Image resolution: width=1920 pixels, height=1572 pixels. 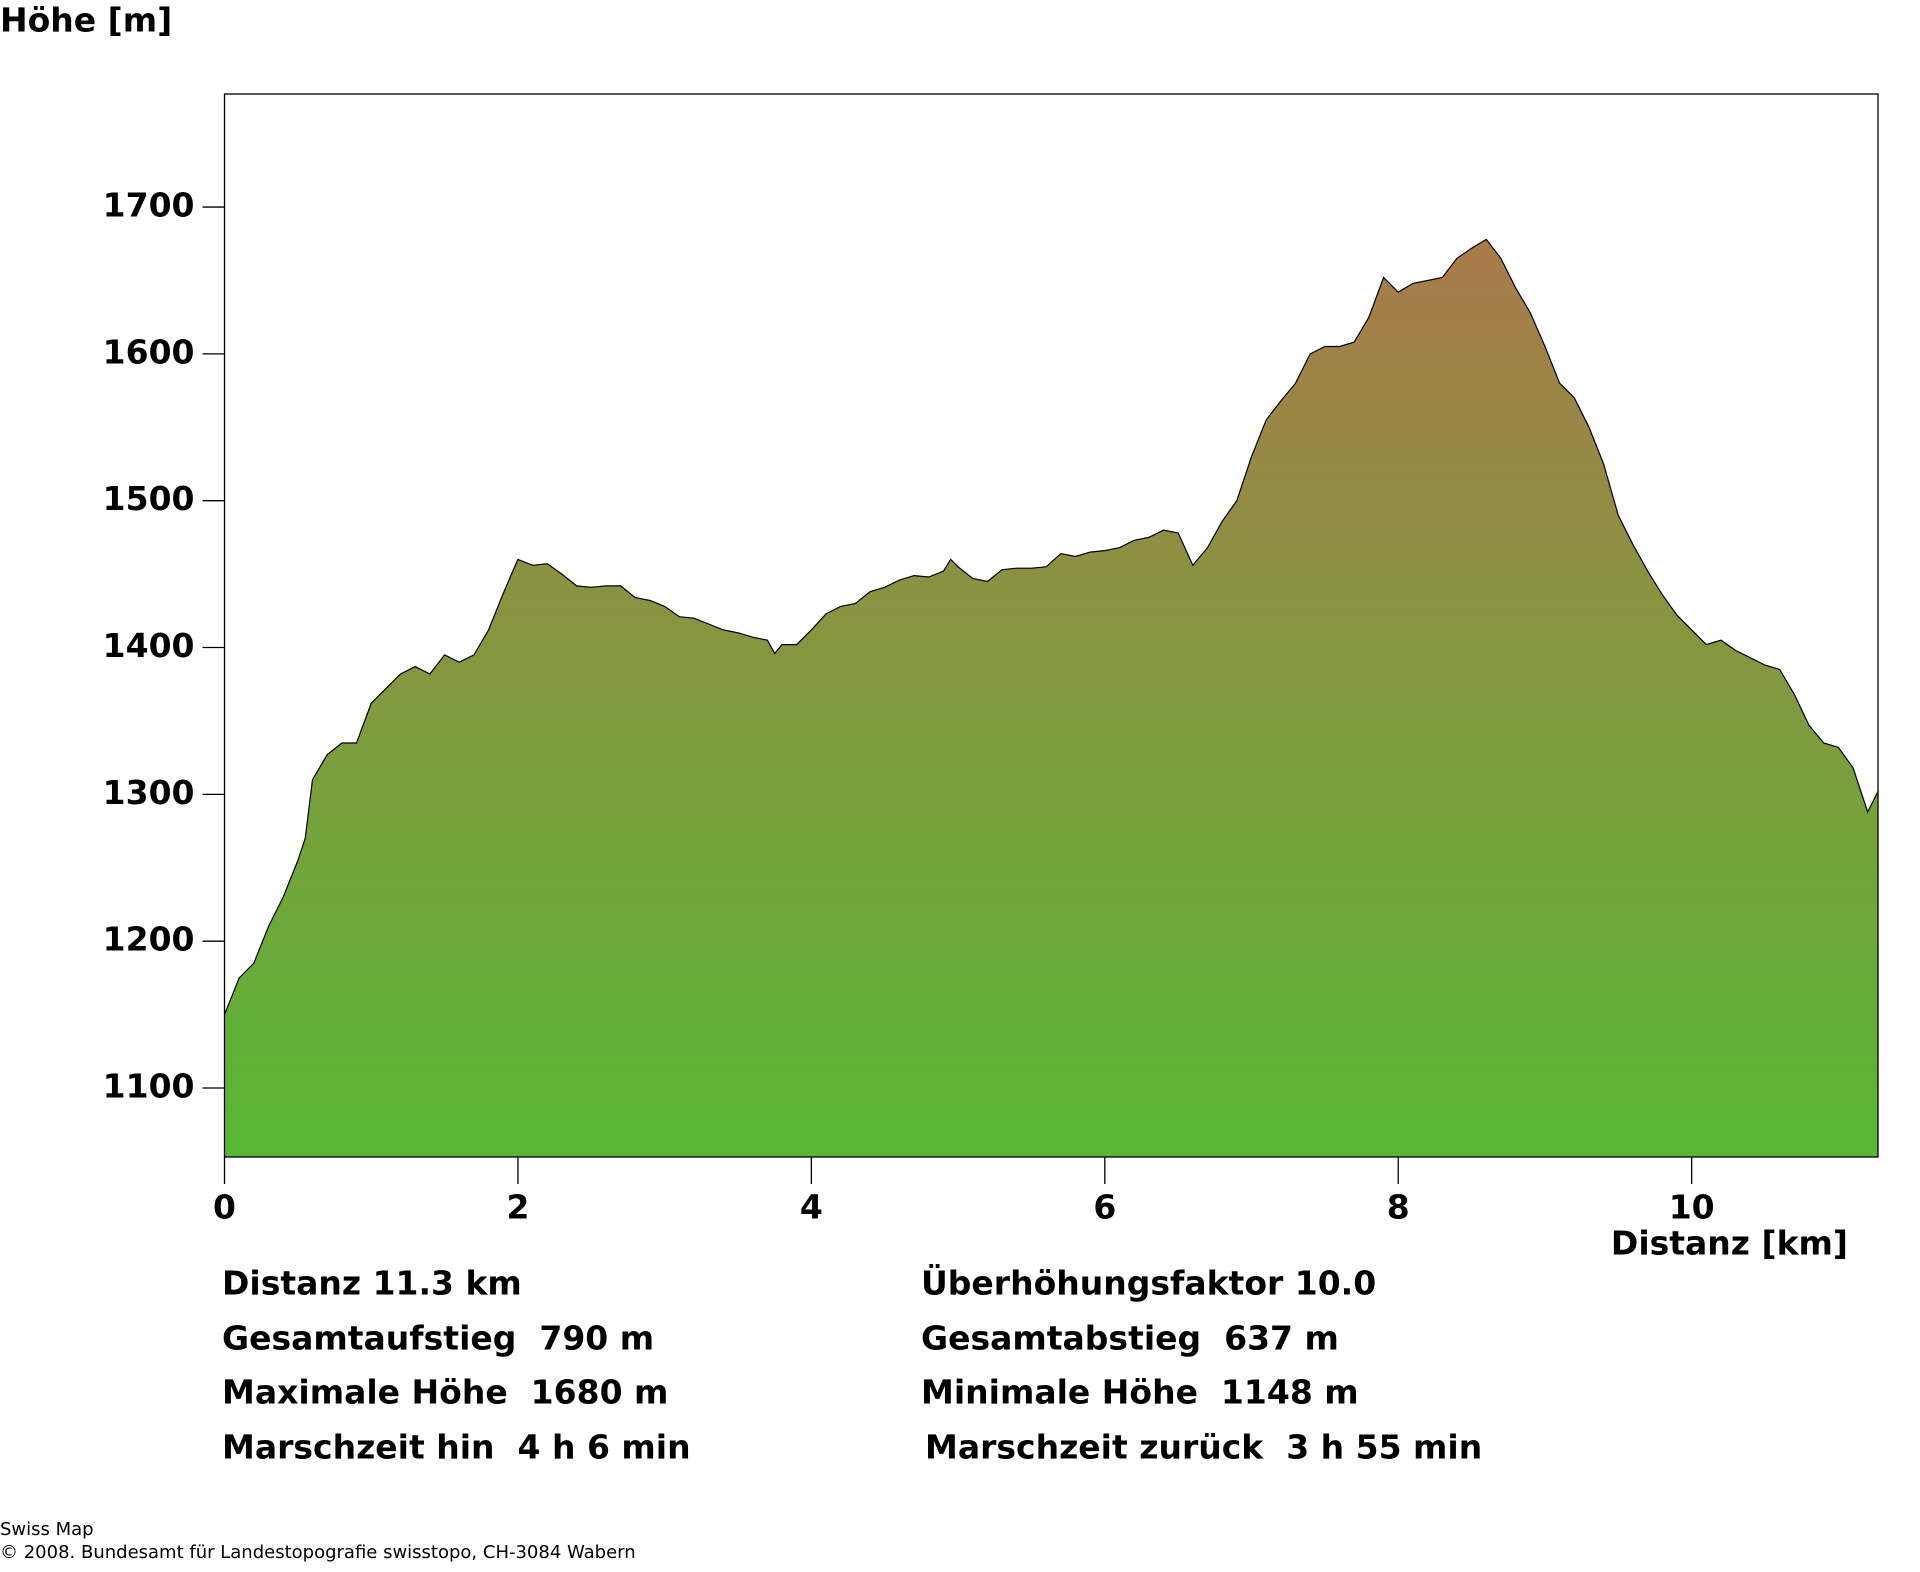 I want to click on stat: Überhöhungsfaktor 10.0, so click(x=1148, y=1283).